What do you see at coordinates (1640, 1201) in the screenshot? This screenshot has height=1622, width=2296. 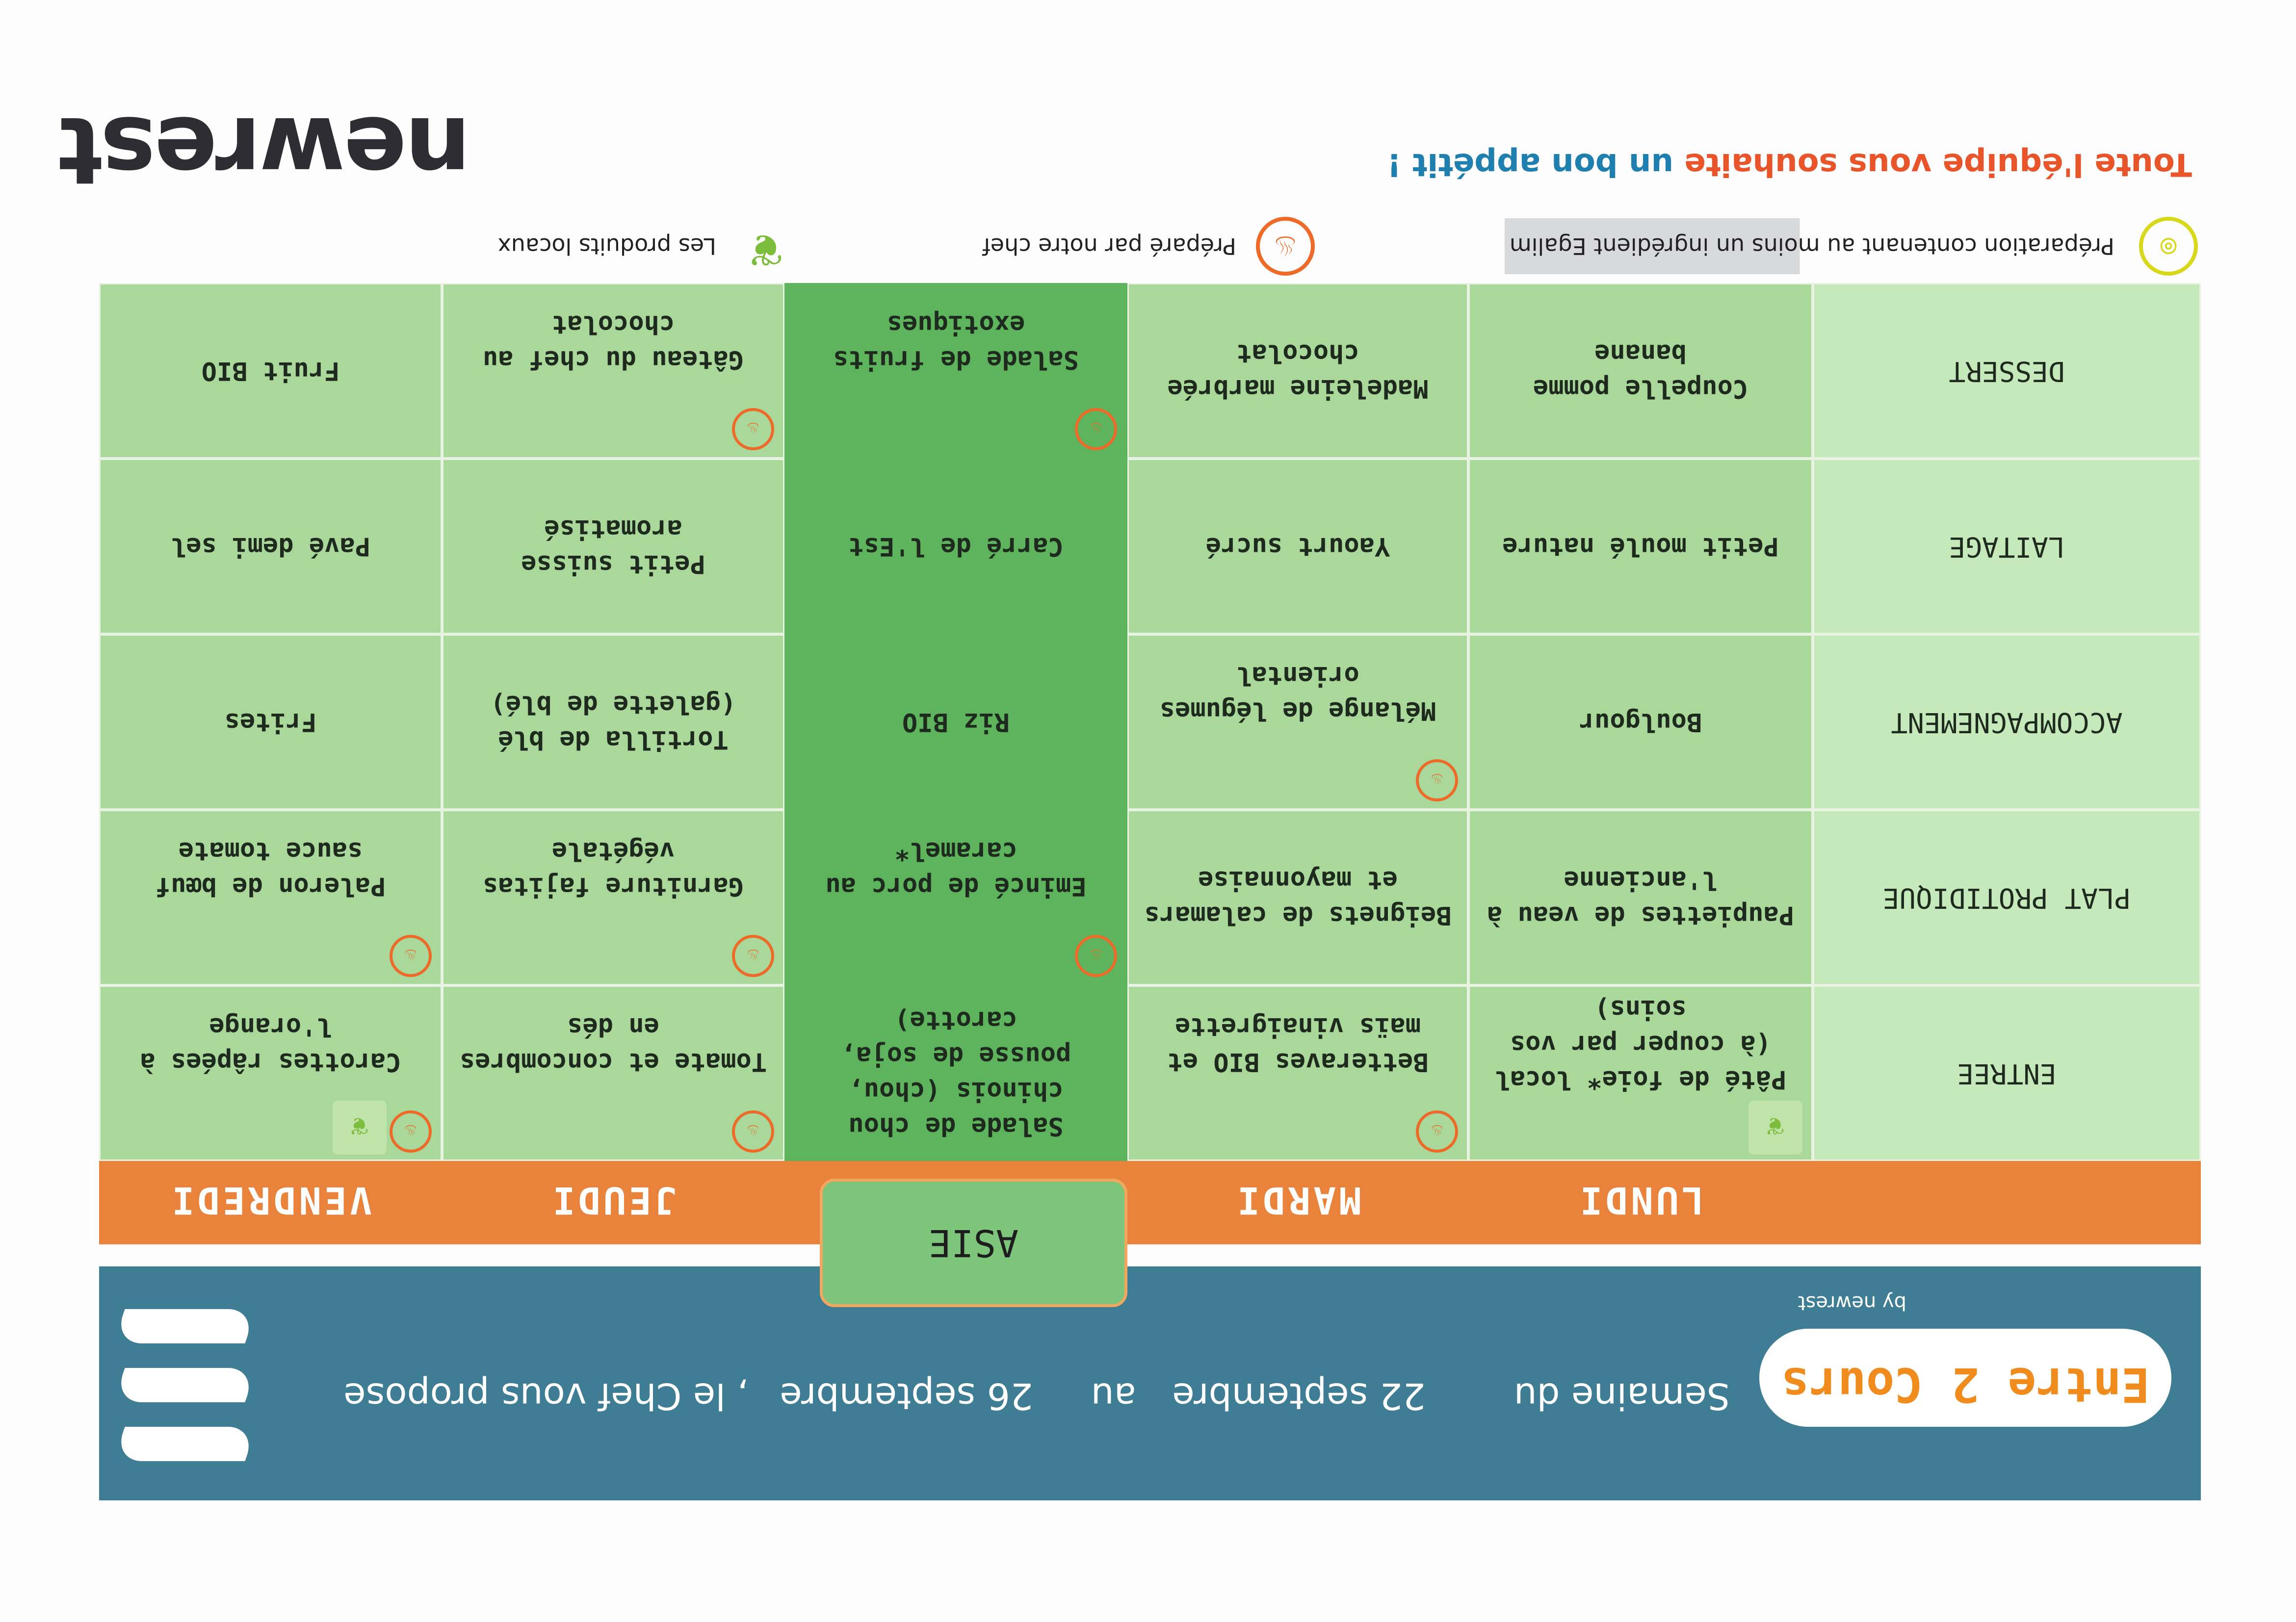 I see `day-lundi: LUNDI` at bounding box center [1640, 1201].